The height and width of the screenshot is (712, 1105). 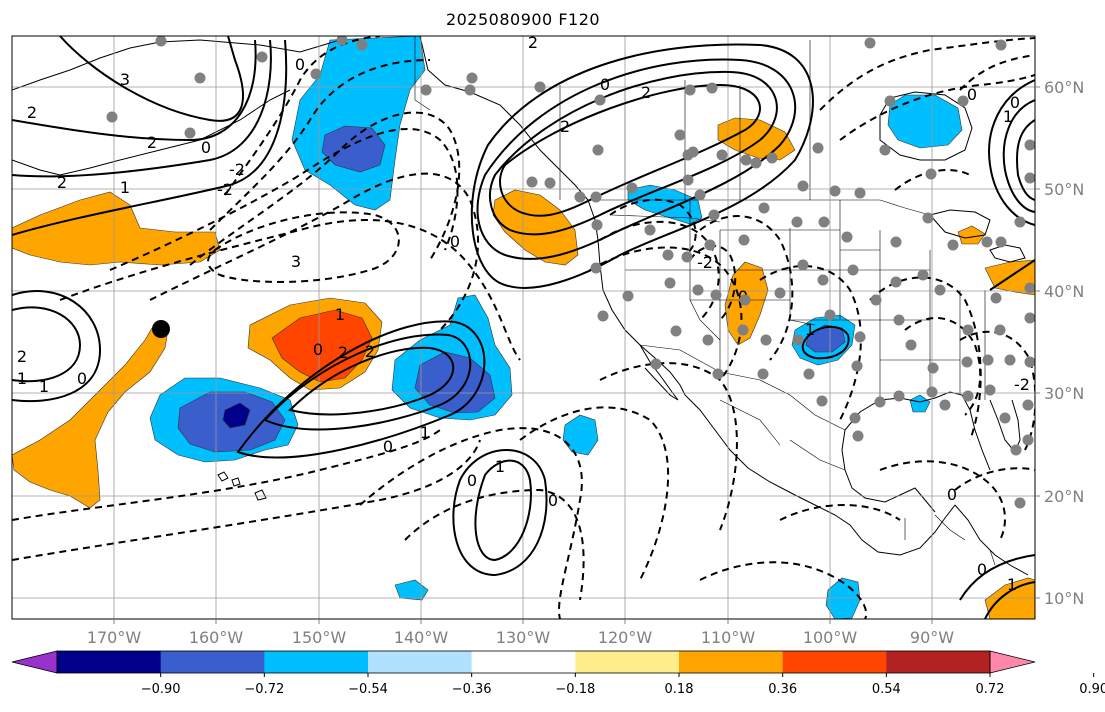 I want to click on lat-tick-label: 40°N, so click(x=1064, y=291).